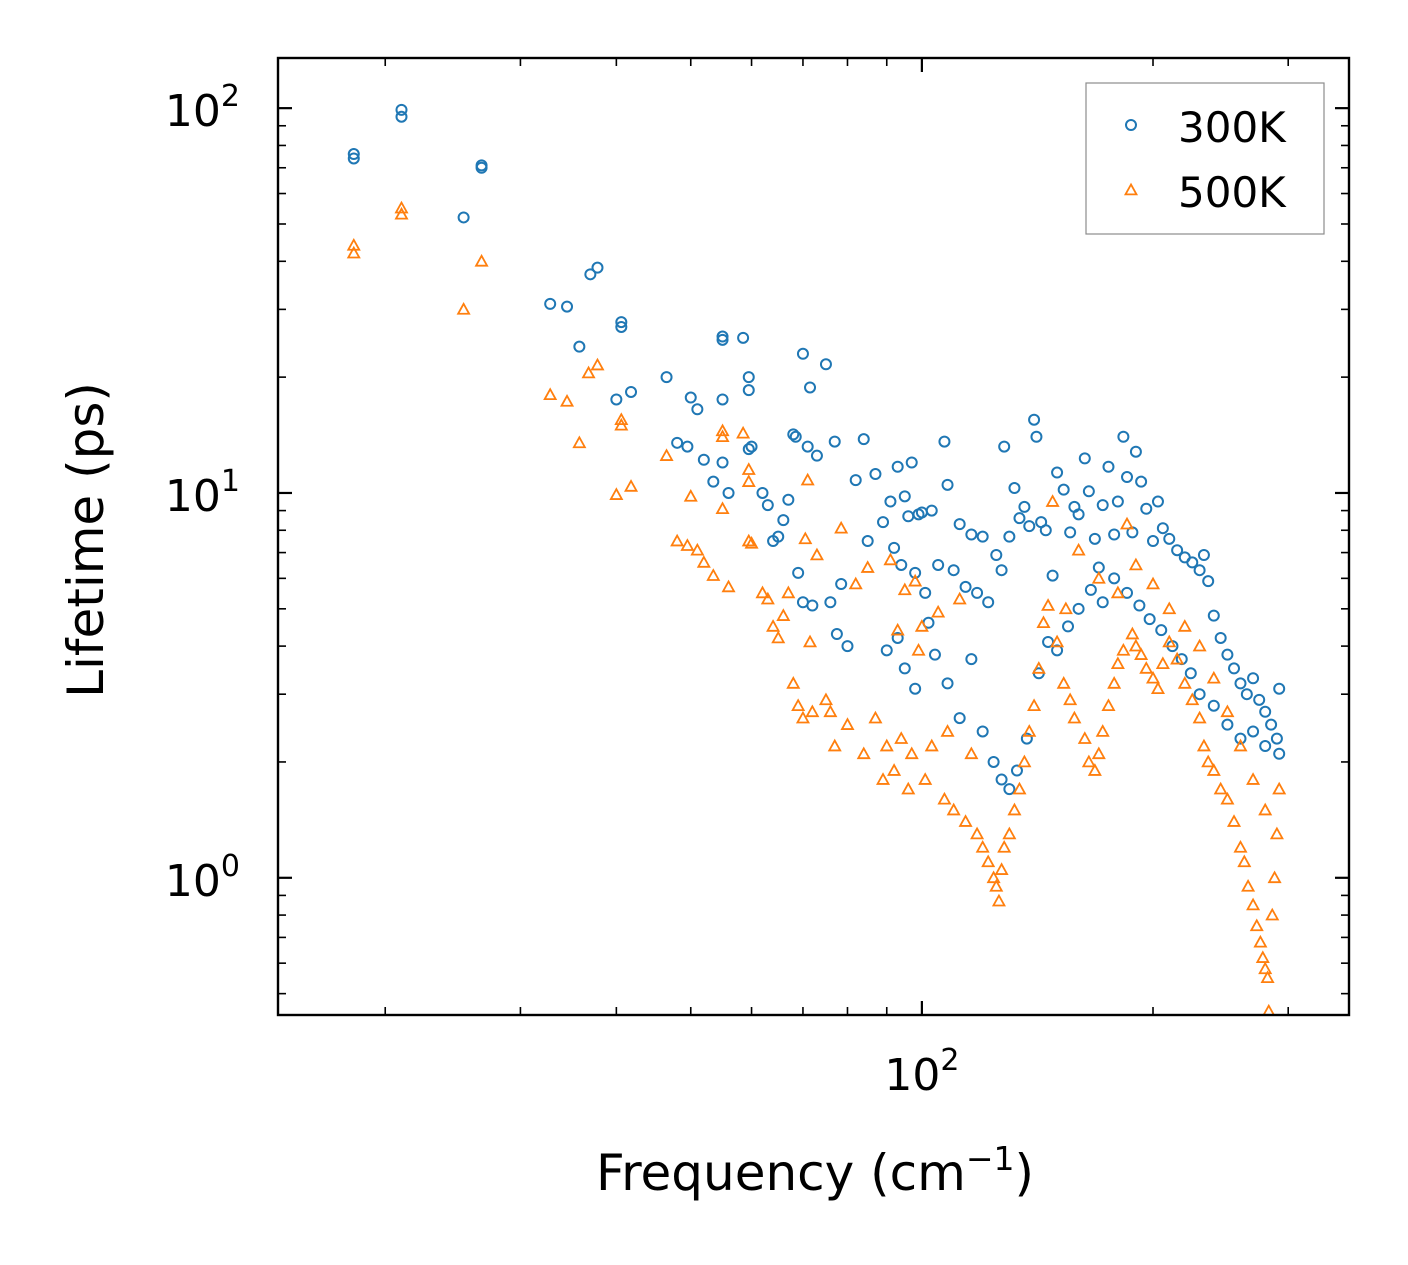  What do you see at coordinates (1205, 158) in the screenshot?
I see `legend-box` at bounding box center [1205, 158].